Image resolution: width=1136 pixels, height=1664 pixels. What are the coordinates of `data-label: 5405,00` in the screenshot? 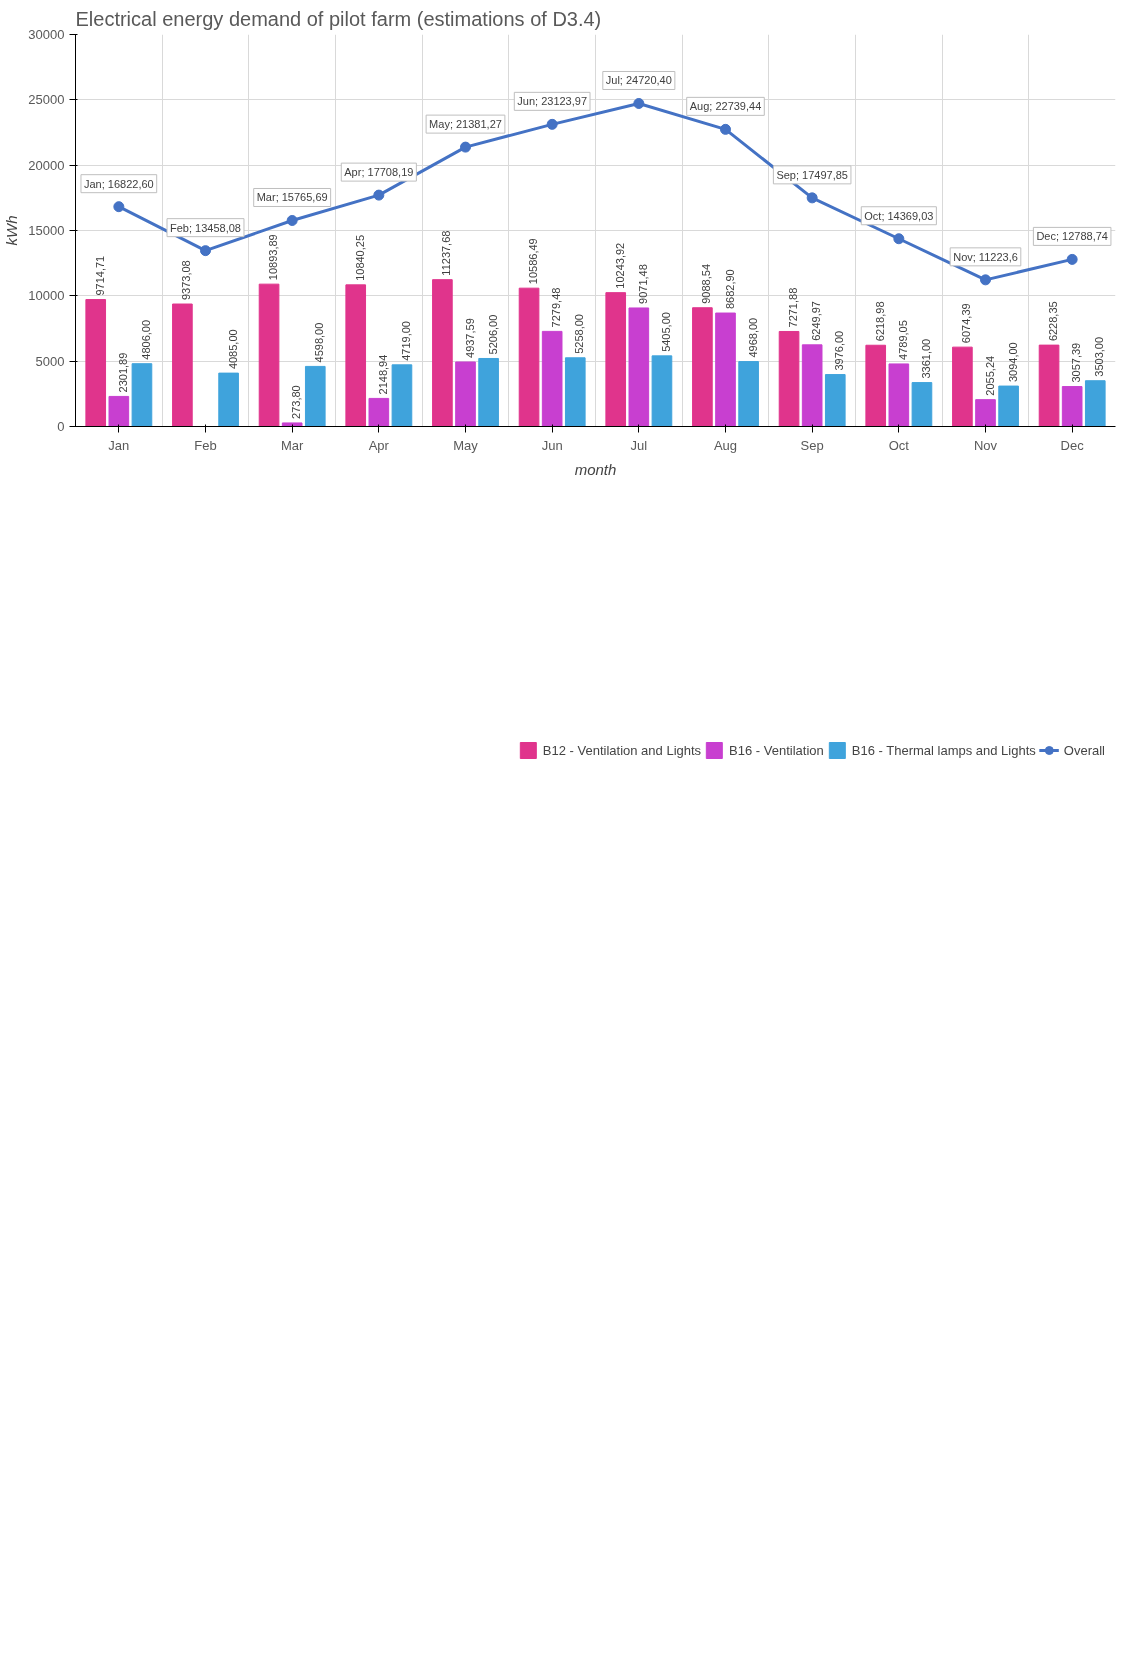 It's located at (665, 332).